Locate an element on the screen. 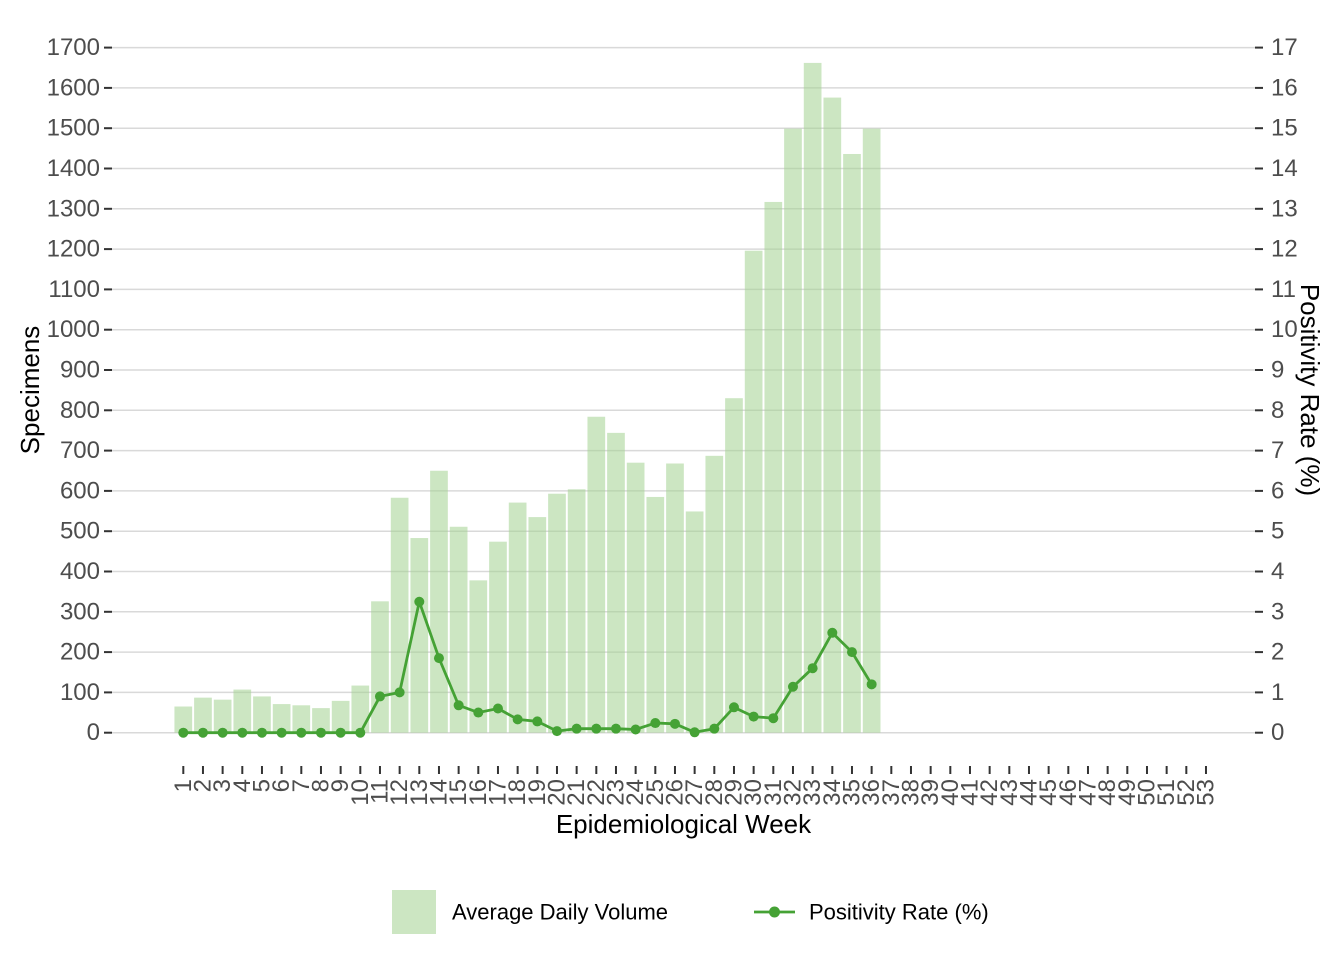 Image resolution: width=1344 pixels, height=960 pixels. x-tick-label: 48 is located at coordinates (1107, 792).